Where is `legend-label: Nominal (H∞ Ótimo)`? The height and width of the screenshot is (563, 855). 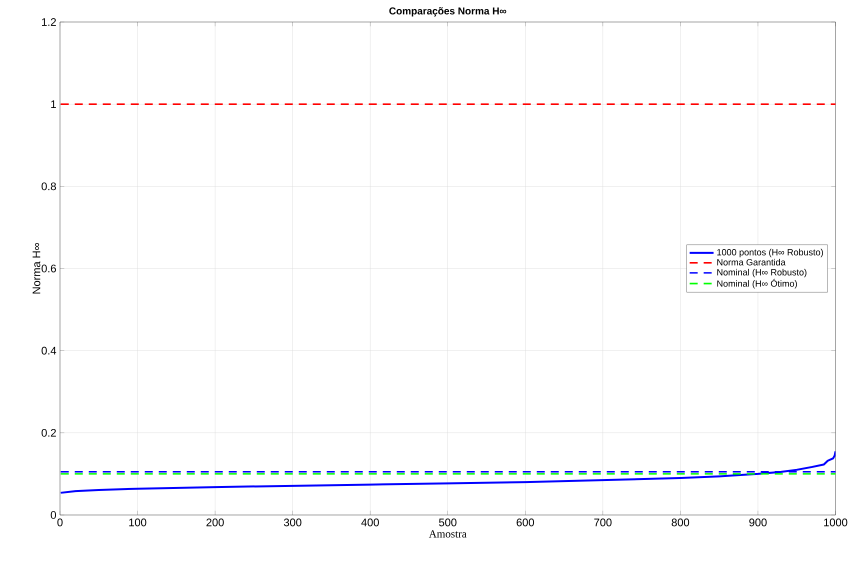 legend-label: Nominal (H∞ Ótimo) is located at coordinates (757, 283).